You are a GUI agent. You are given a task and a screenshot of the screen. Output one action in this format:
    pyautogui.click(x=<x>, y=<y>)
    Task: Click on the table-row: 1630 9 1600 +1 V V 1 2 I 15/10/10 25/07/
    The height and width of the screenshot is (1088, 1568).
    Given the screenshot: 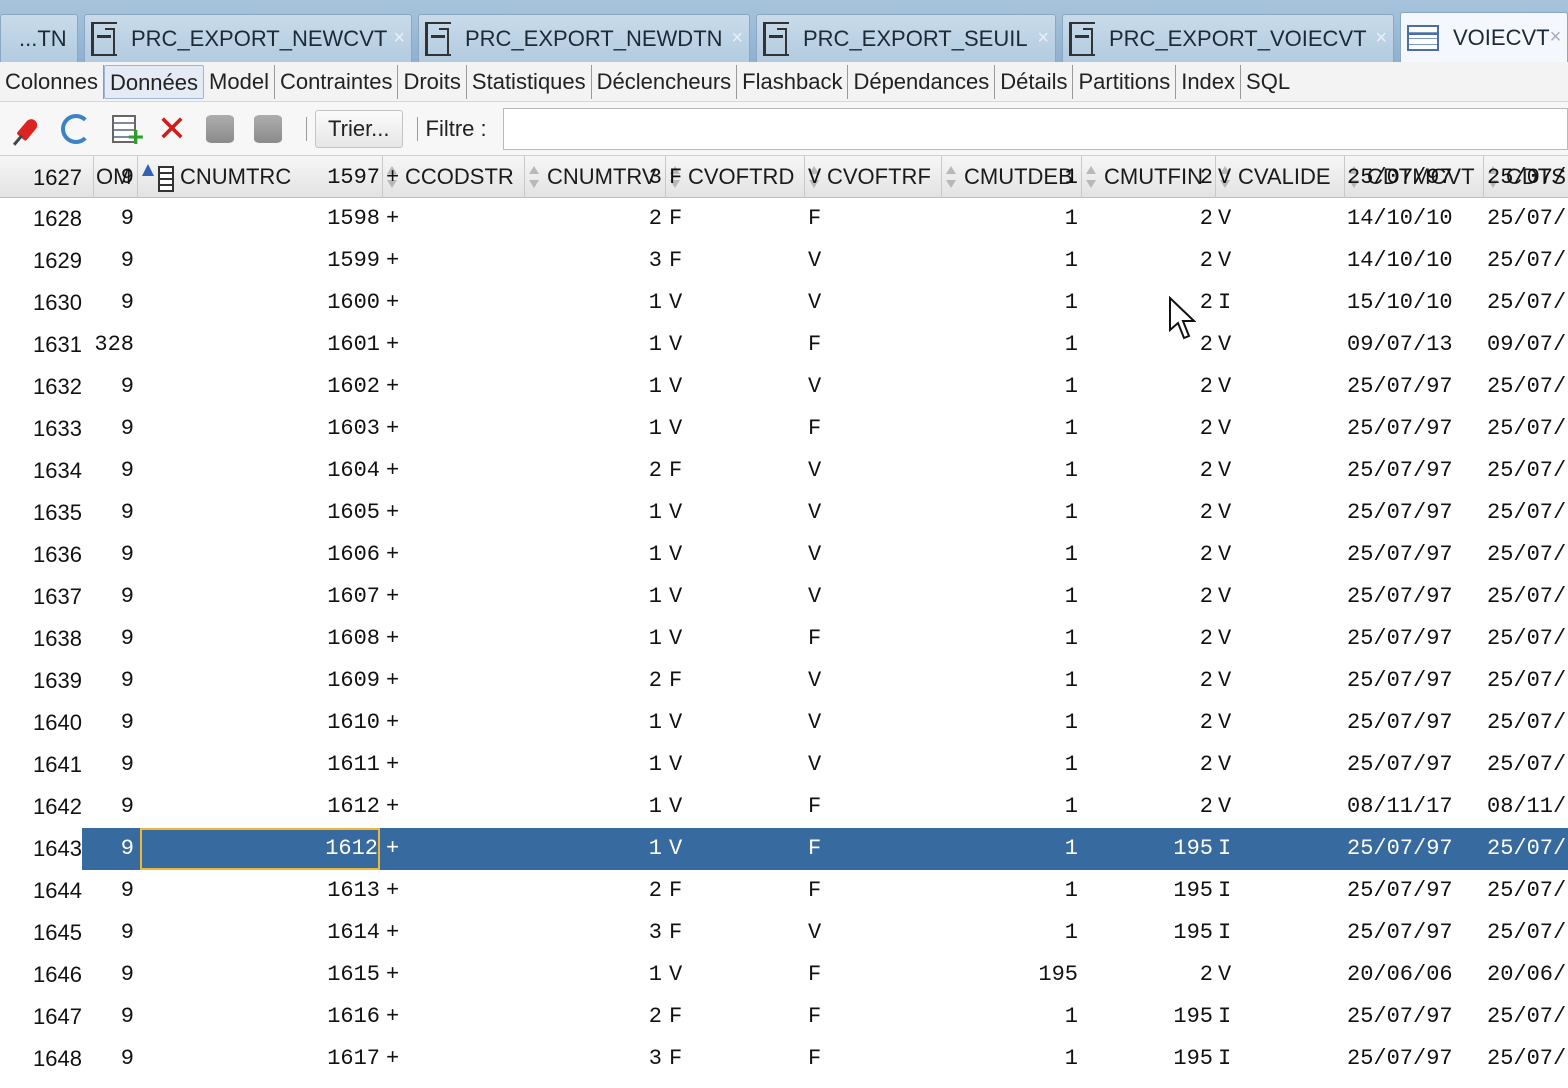 What is the action you would take?
    pyautogui.click(x=784, y=303)
    